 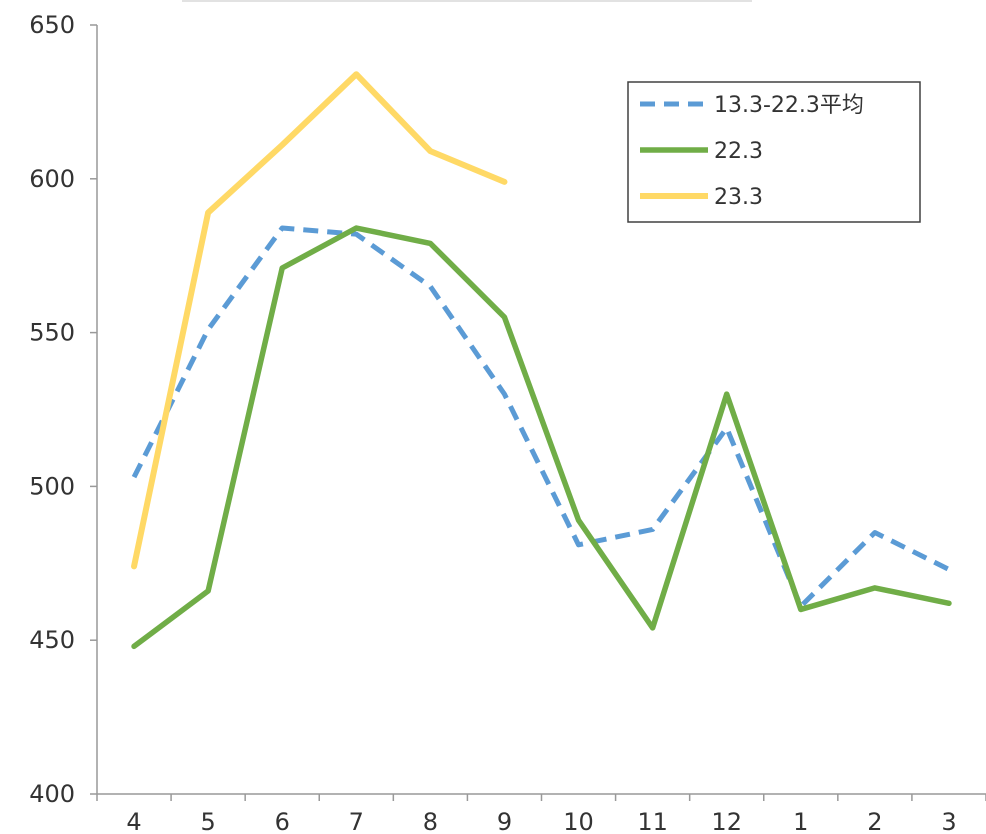 I want to click on legend: 13.3-22.3平均 22.3 23.3, so click(x=774, y=152).